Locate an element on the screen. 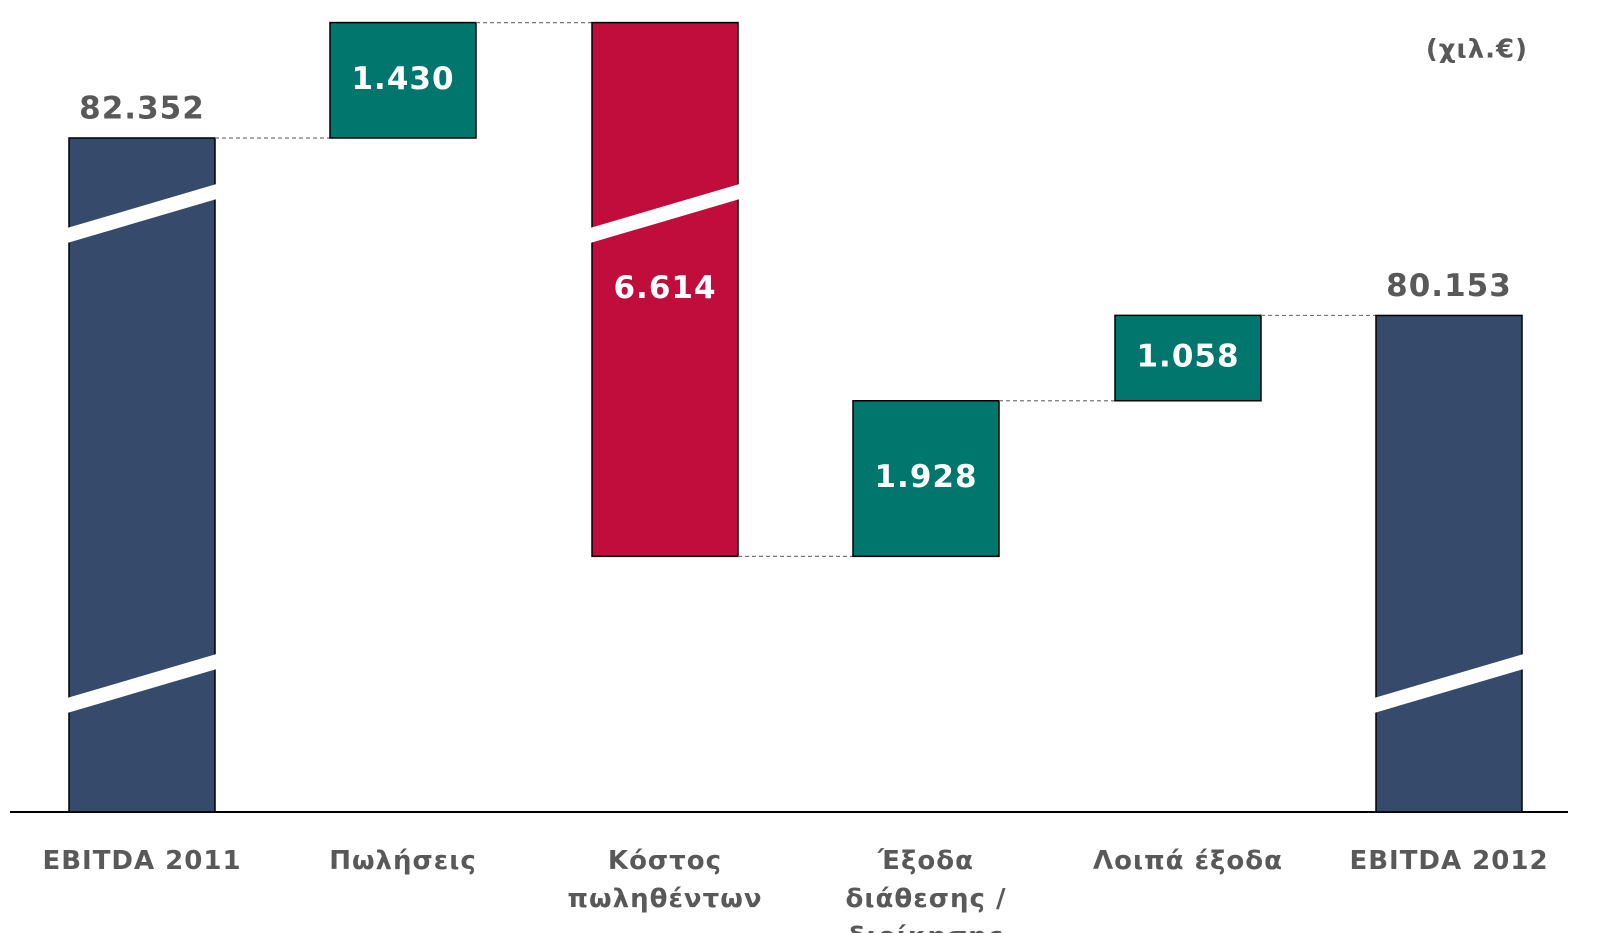 This screenshot has width=1601, height=933. value-label: 80.153 is located at coordinates (1449, 286).